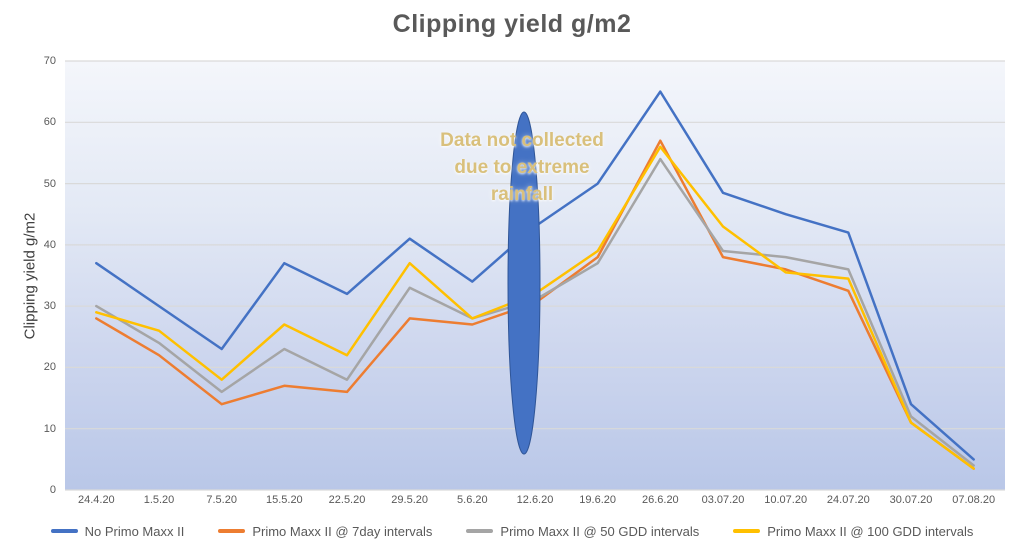 The height and width of the screenshot is (546, 1024). What do you see at coordinates (134, 531) in the screenshot?
I see `legend-label: No Primo Maxx II` at bounding box center [134, 531].